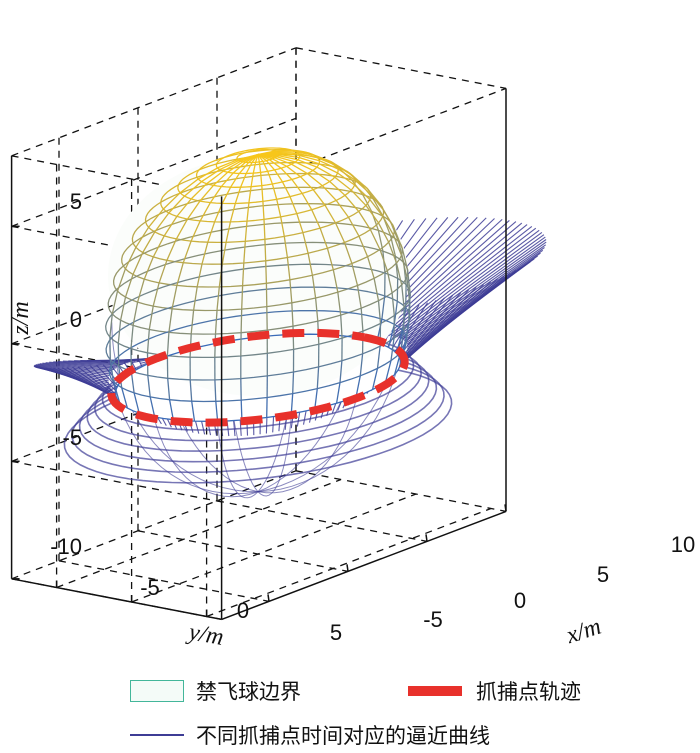 The width and height of the screenshot is (700, 753). What do you see at coordinates (520, 600) in the screenshot?
I see `x-tick-label: 0` at bounding box center [520, 600].